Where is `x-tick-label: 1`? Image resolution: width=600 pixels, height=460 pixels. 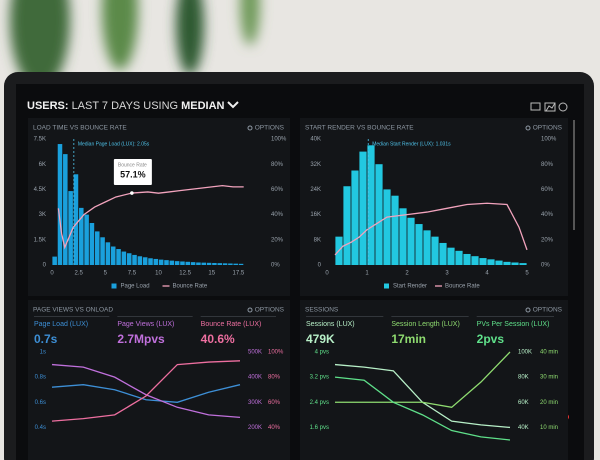 x-tick-label: 1 is located at coordinates (367, 274).